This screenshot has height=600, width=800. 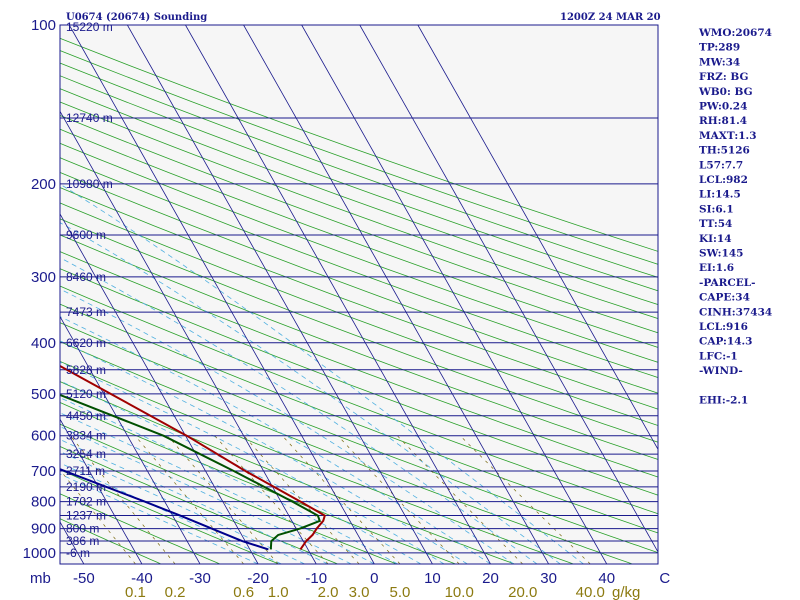 What do you see at coordinates (721, 254) in the screenshot?
I see `index-value: SW:145` at bounding box center [721, 254].